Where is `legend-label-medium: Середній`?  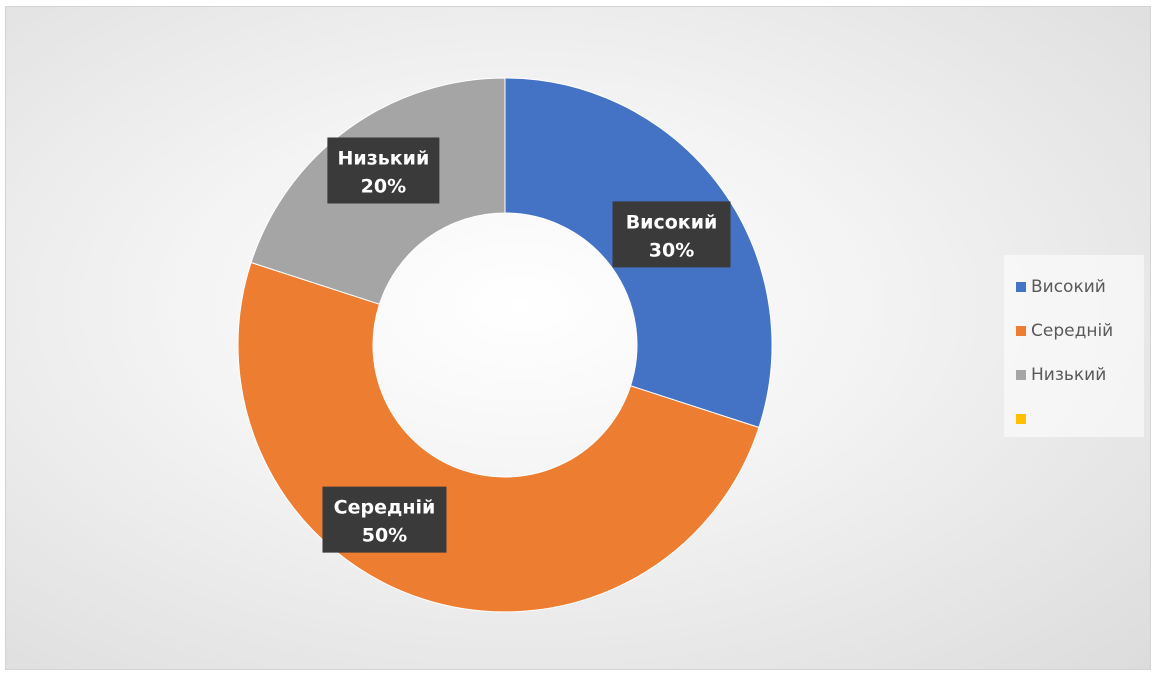 legend-label-medium: Середній is located at coordinates (1072, 331).